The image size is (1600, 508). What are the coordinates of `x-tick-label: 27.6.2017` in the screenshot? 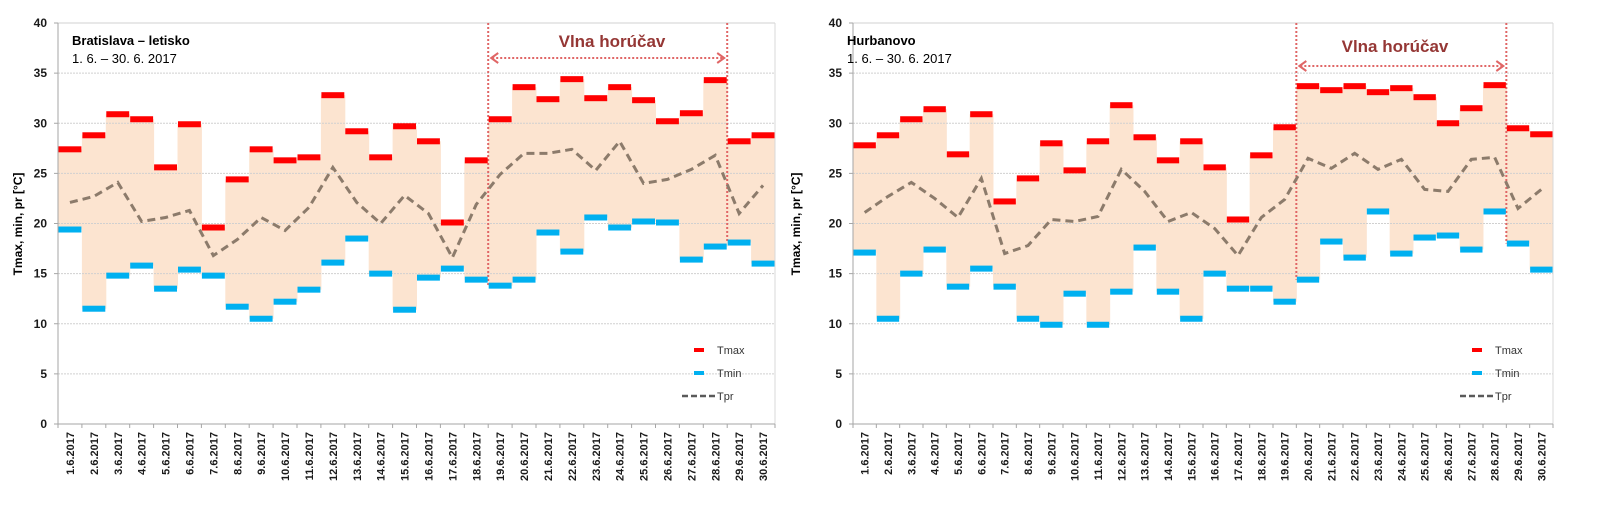 It's located at (692, 456).